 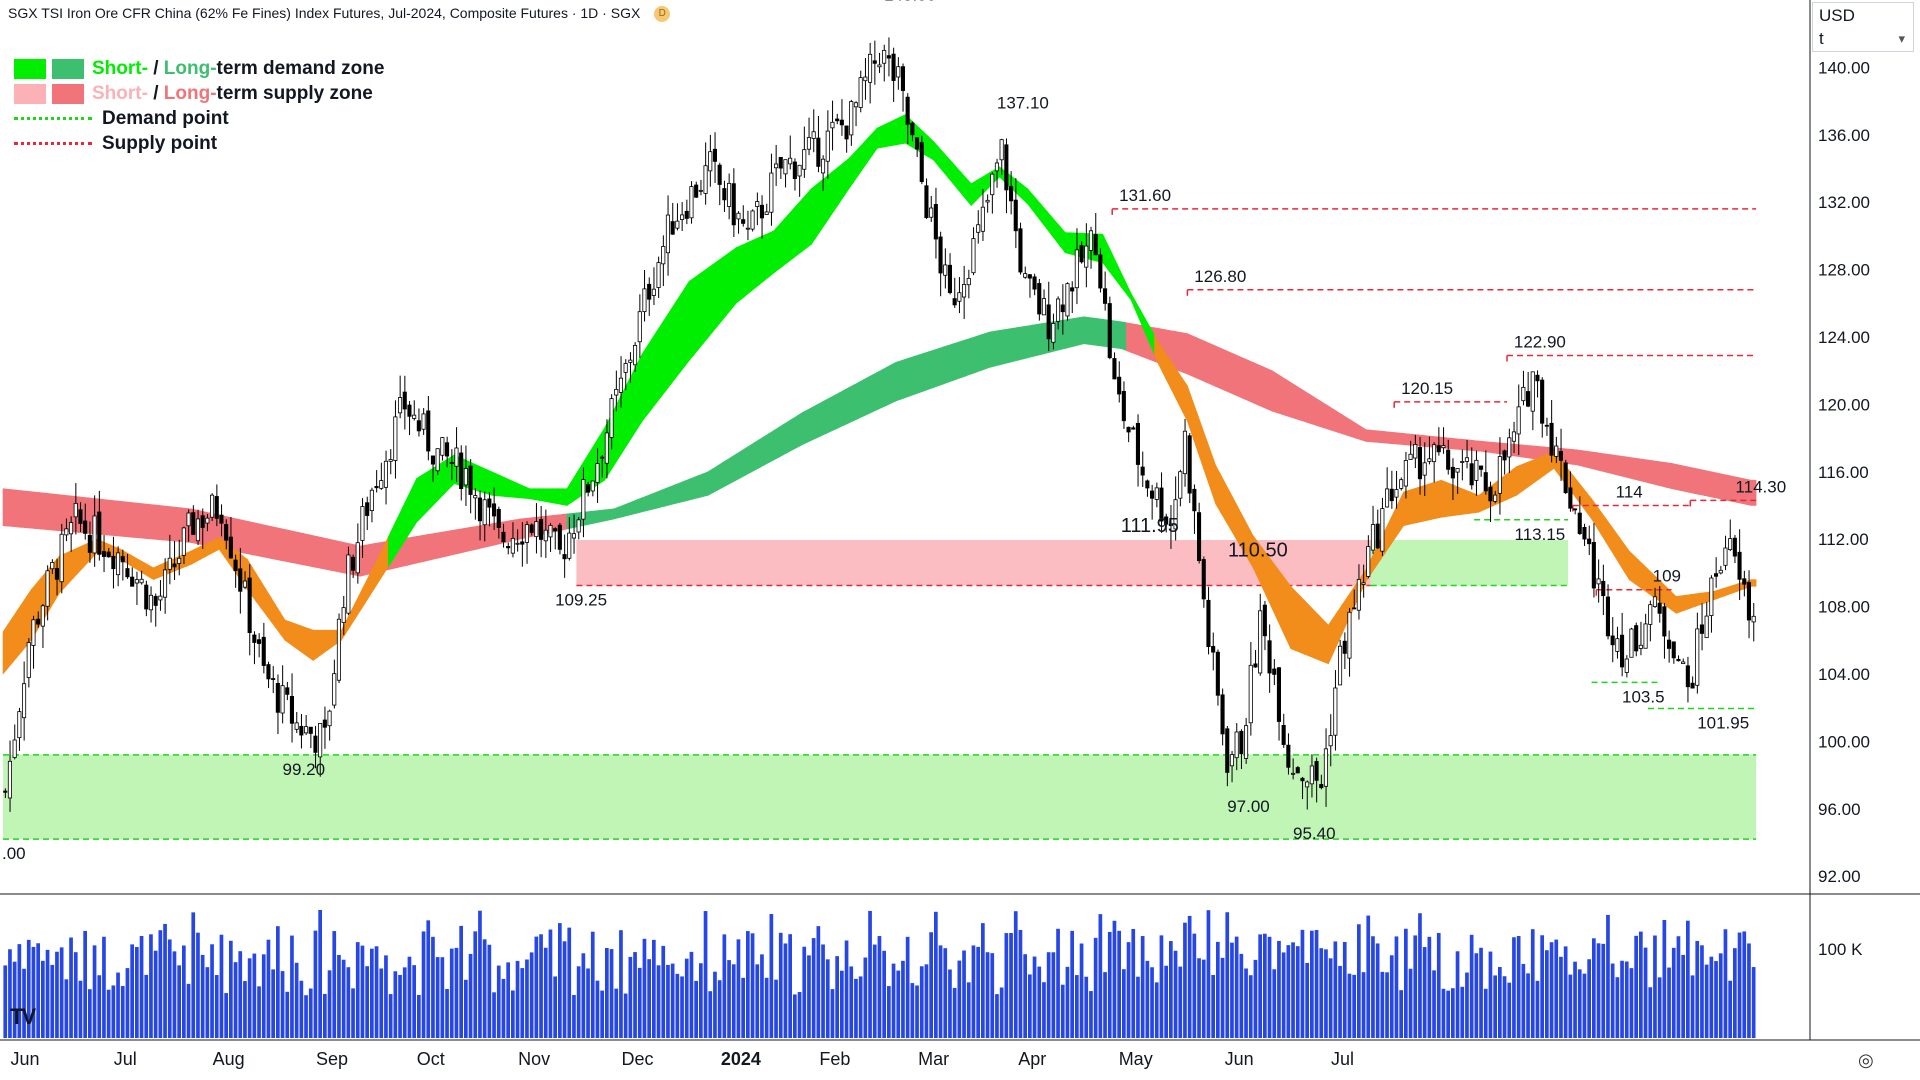 What do you see at coordinates (68, 68) in the screenshot?
I see `long-demand-swatch` at bounding box center [68, 68].